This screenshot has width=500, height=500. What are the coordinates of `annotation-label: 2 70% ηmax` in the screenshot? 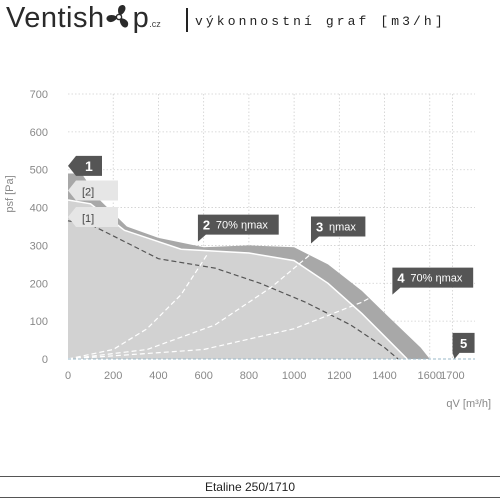 It's located at (238, 228).